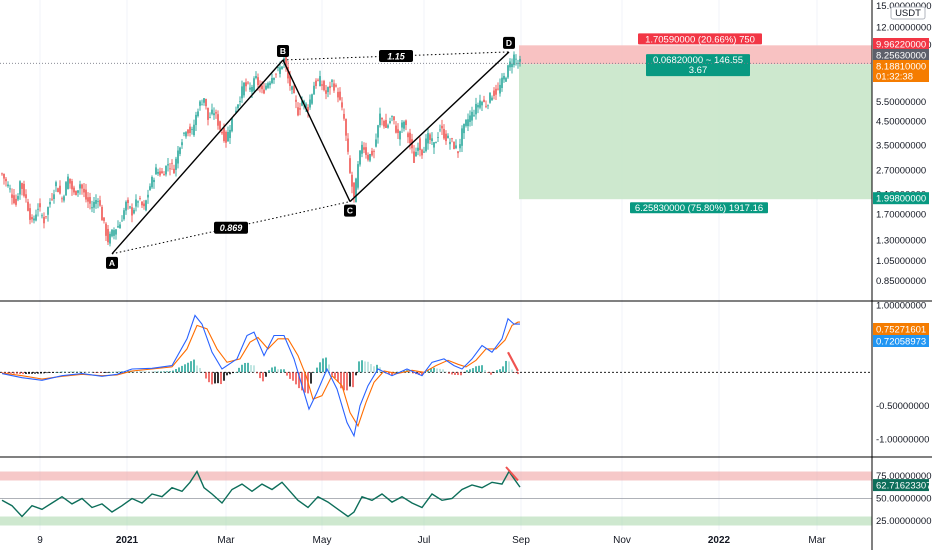  I want to click on point-label-b: B, so click(283, 50).